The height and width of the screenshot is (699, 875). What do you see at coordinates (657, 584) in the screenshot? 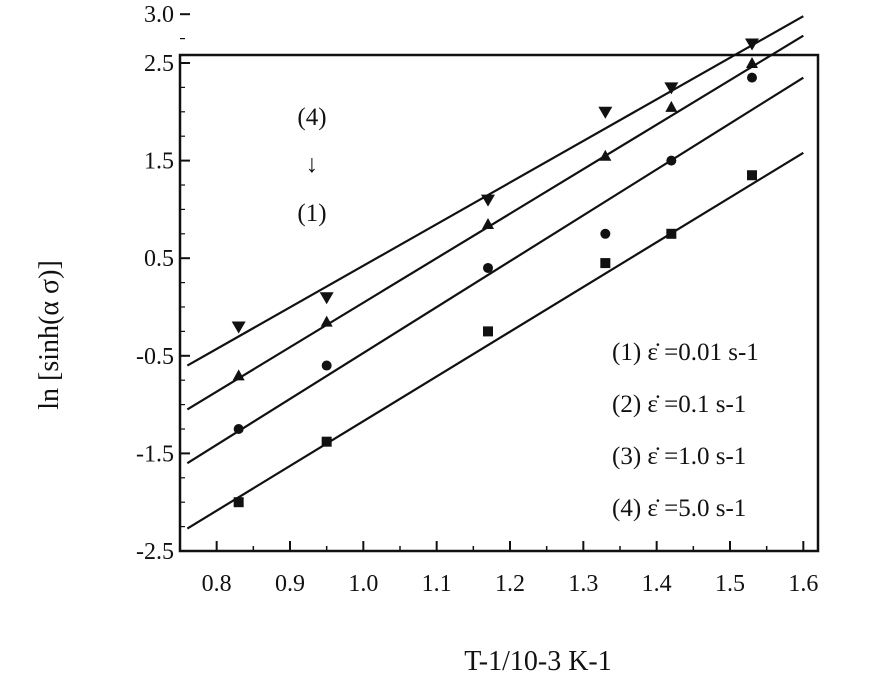
I see `x-tick-label: 1.4` at bounding box center [657, 584].